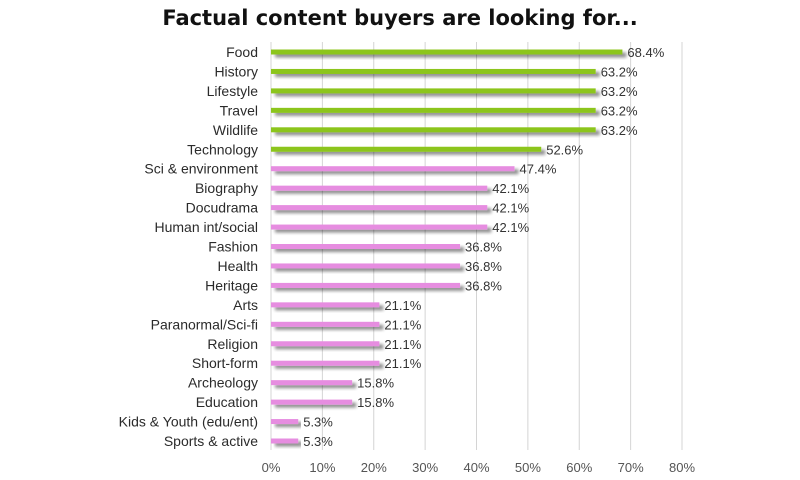  I want to click on value-label: 52.6%, so click(564, 149).